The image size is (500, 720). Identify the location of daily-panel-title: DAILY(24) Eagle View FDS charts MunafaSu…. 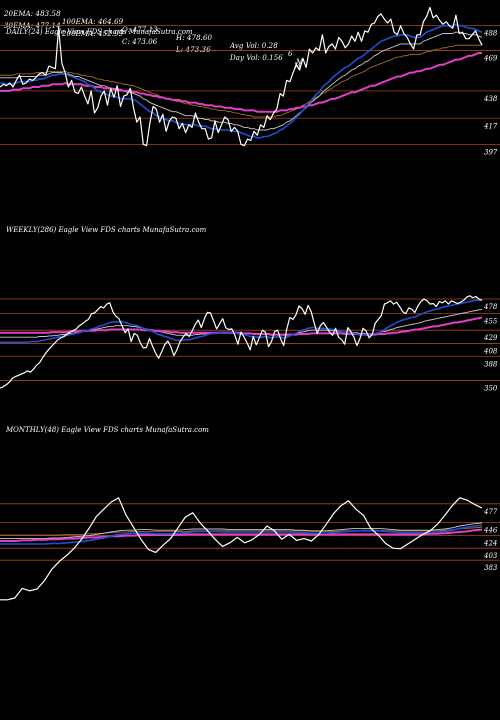
(99, 32).